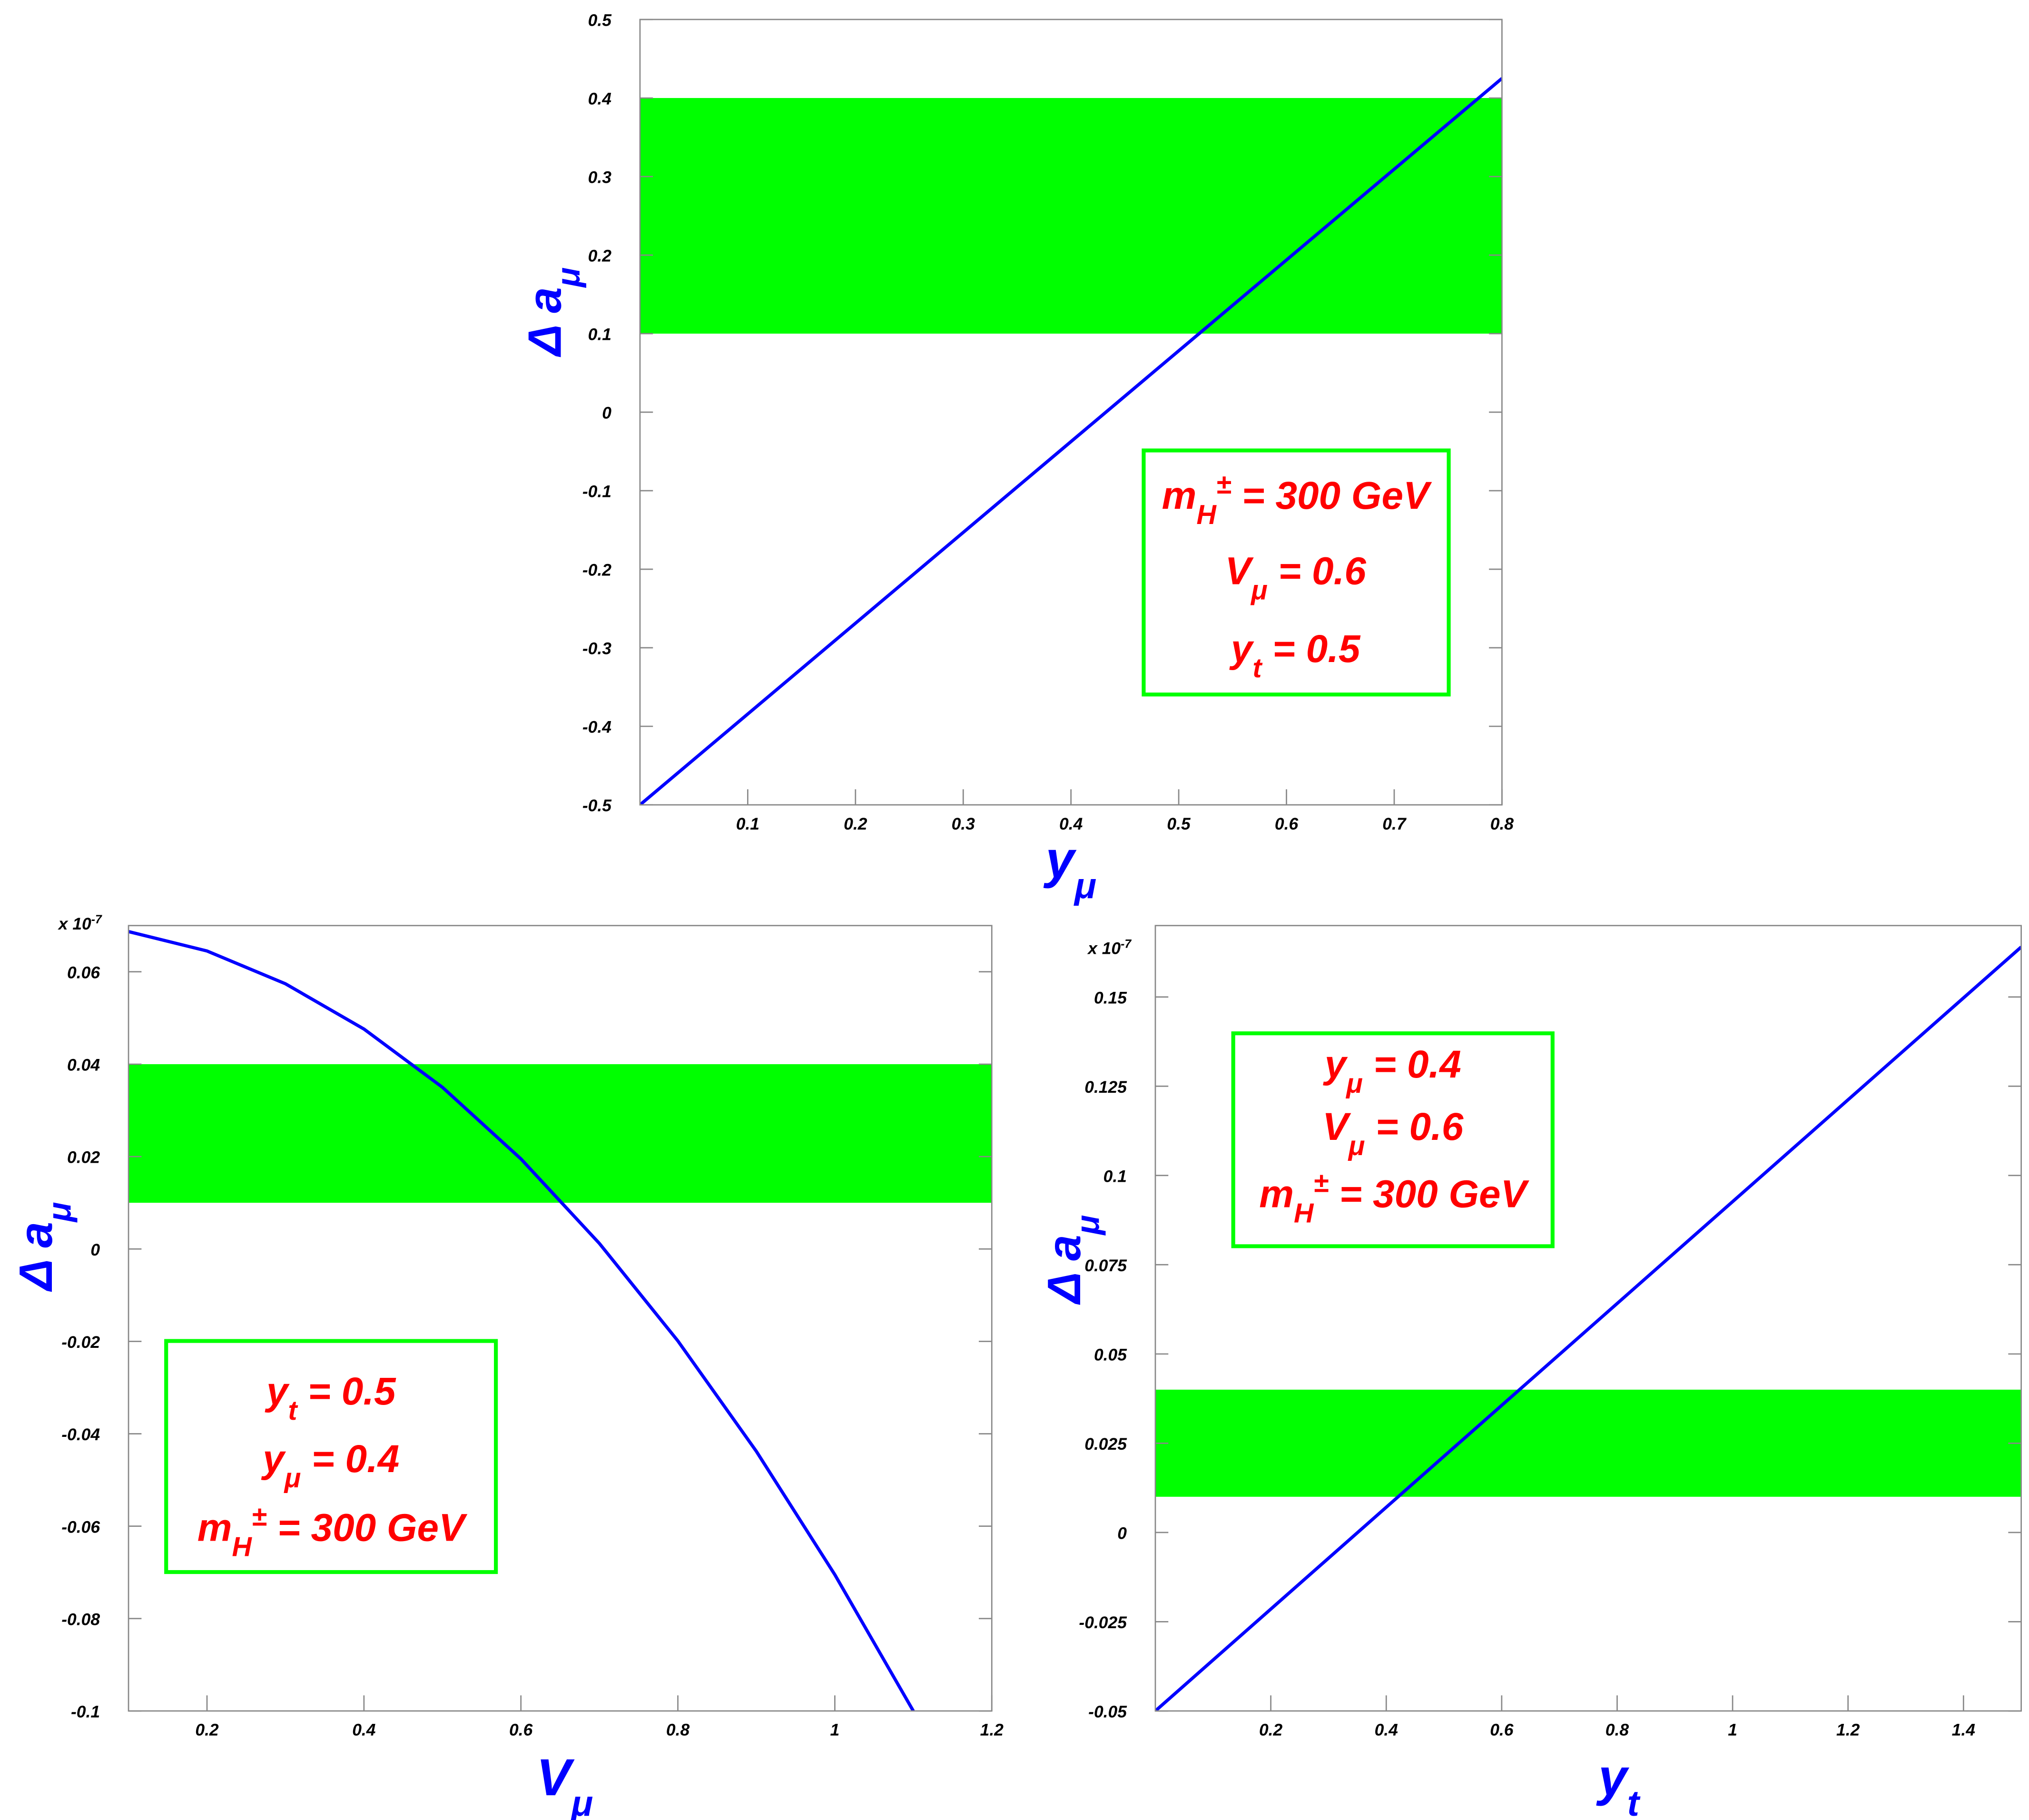 The width and height of the screenshot is (2029, 1820). What do you see at coordinates (600, 256) in the screenshot?
I see `y-tick-label: 0.2` at bounding box center [600, 256].